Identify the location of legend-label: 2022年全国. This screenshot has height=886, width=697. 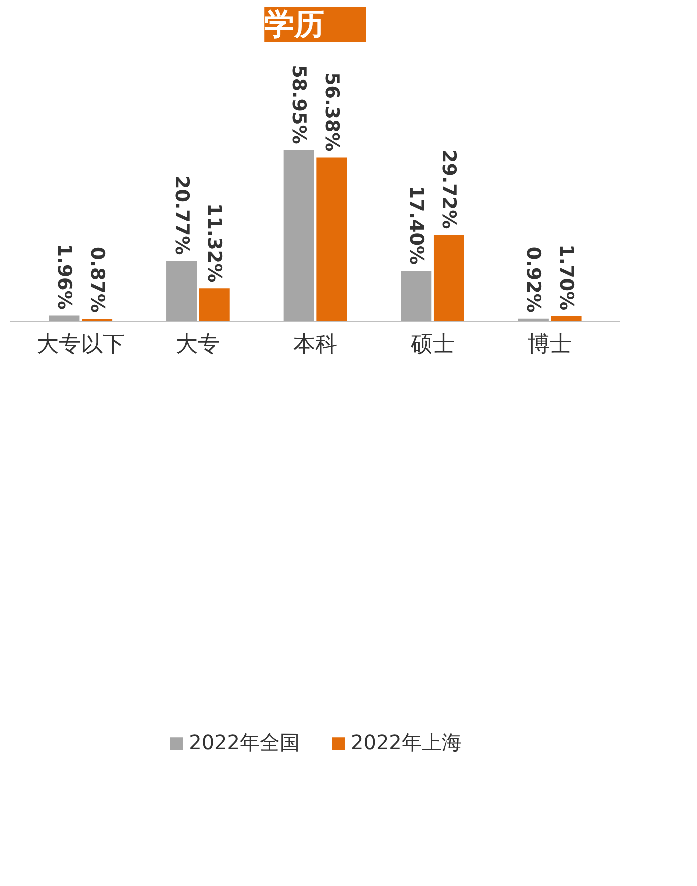
(244, 743).